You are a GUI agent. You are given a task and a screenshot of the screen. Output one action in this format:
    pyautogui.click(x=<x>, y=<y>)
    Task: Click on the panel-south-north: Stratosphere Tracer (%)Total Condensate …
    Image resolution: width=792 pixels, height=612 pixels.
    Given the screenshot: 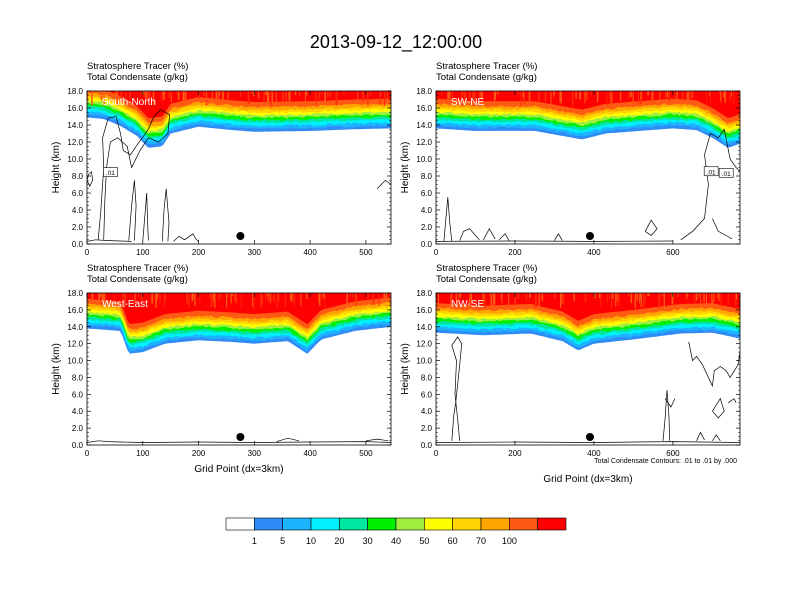 What is the action you would take?
    pyautogui.click(x=221, y=159)
    